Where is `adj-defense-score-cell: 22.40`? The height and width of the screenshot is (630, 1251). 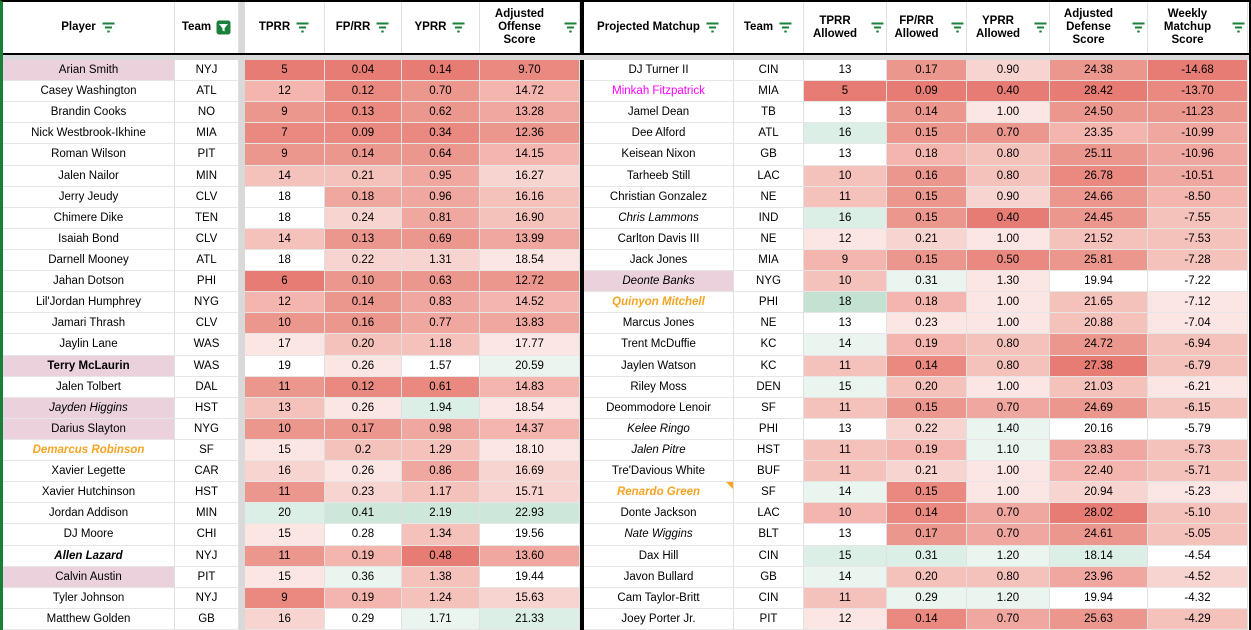 adj-defense-score-cell: 22.40 is located at coordinates (1099, 472).